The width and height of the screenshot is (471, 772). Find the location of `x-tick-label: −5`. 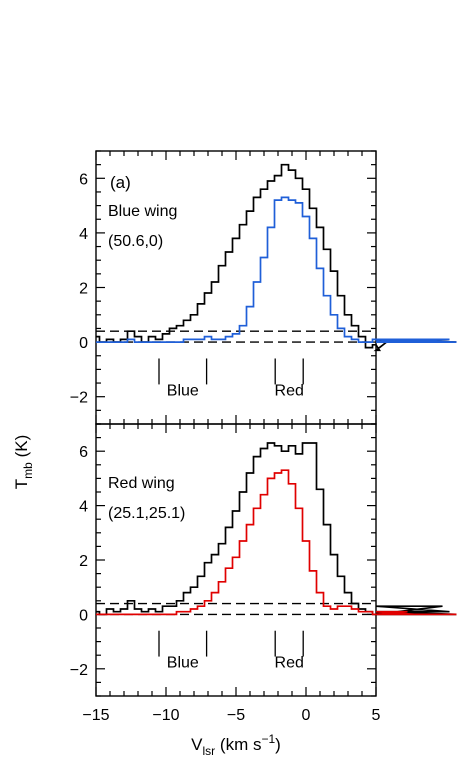

x-tick-label: −5 is located at coordinates (236, 715).